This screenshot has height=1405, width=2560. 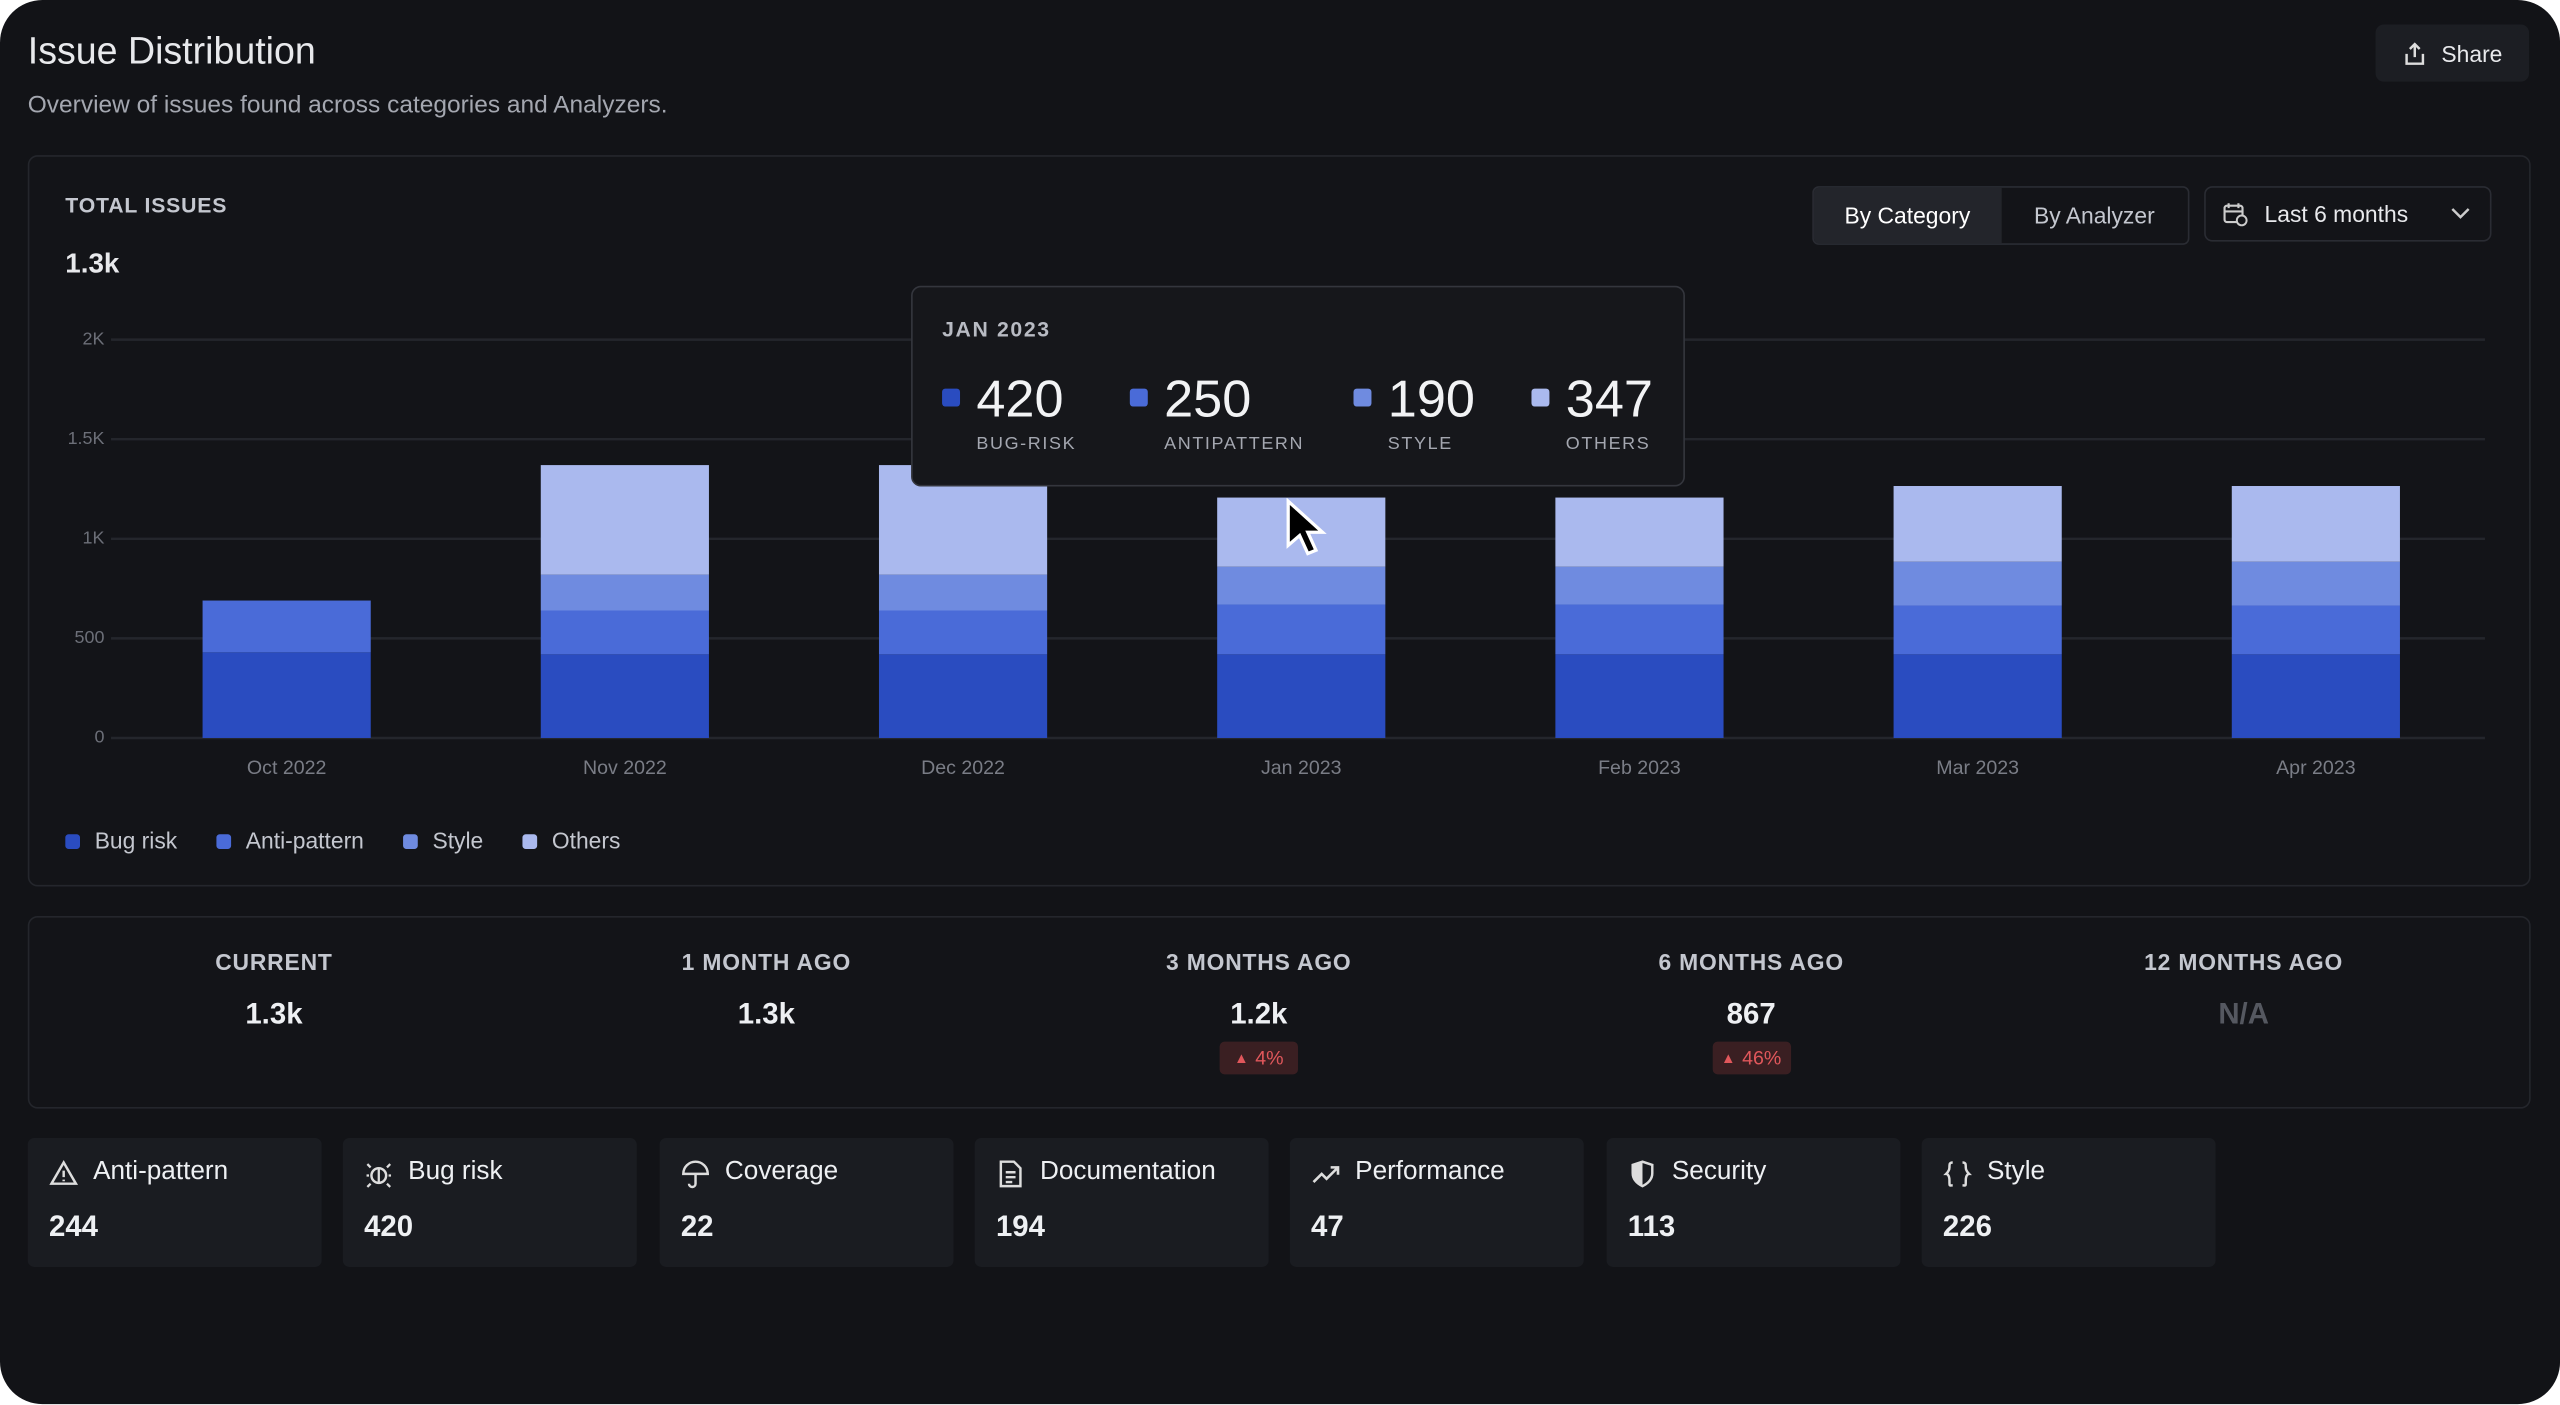 I want to click on category-card: Style 226, so click(x=2068, y=1202).